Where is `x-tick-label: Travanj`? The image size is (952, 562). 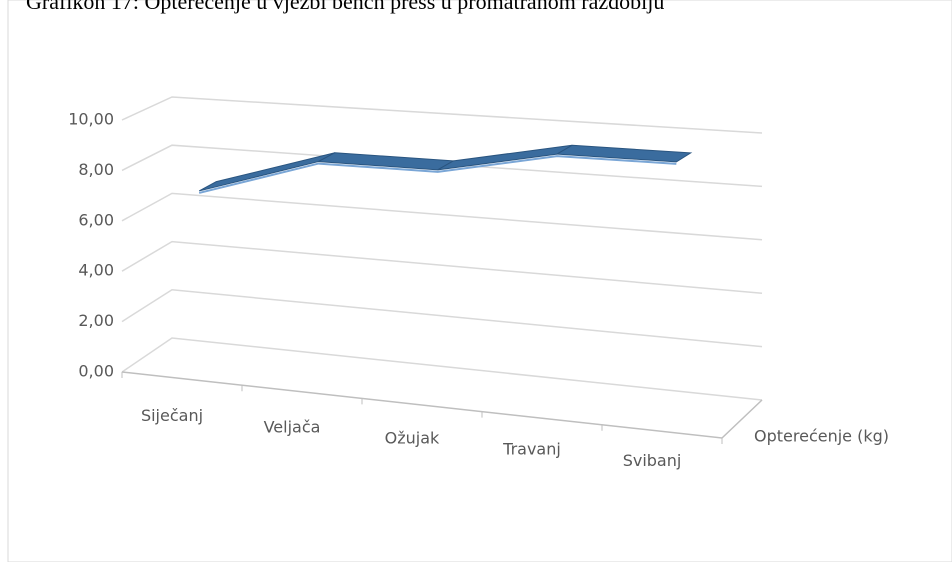
x-tick-label: Travanj is located at coordinates (531, 449).